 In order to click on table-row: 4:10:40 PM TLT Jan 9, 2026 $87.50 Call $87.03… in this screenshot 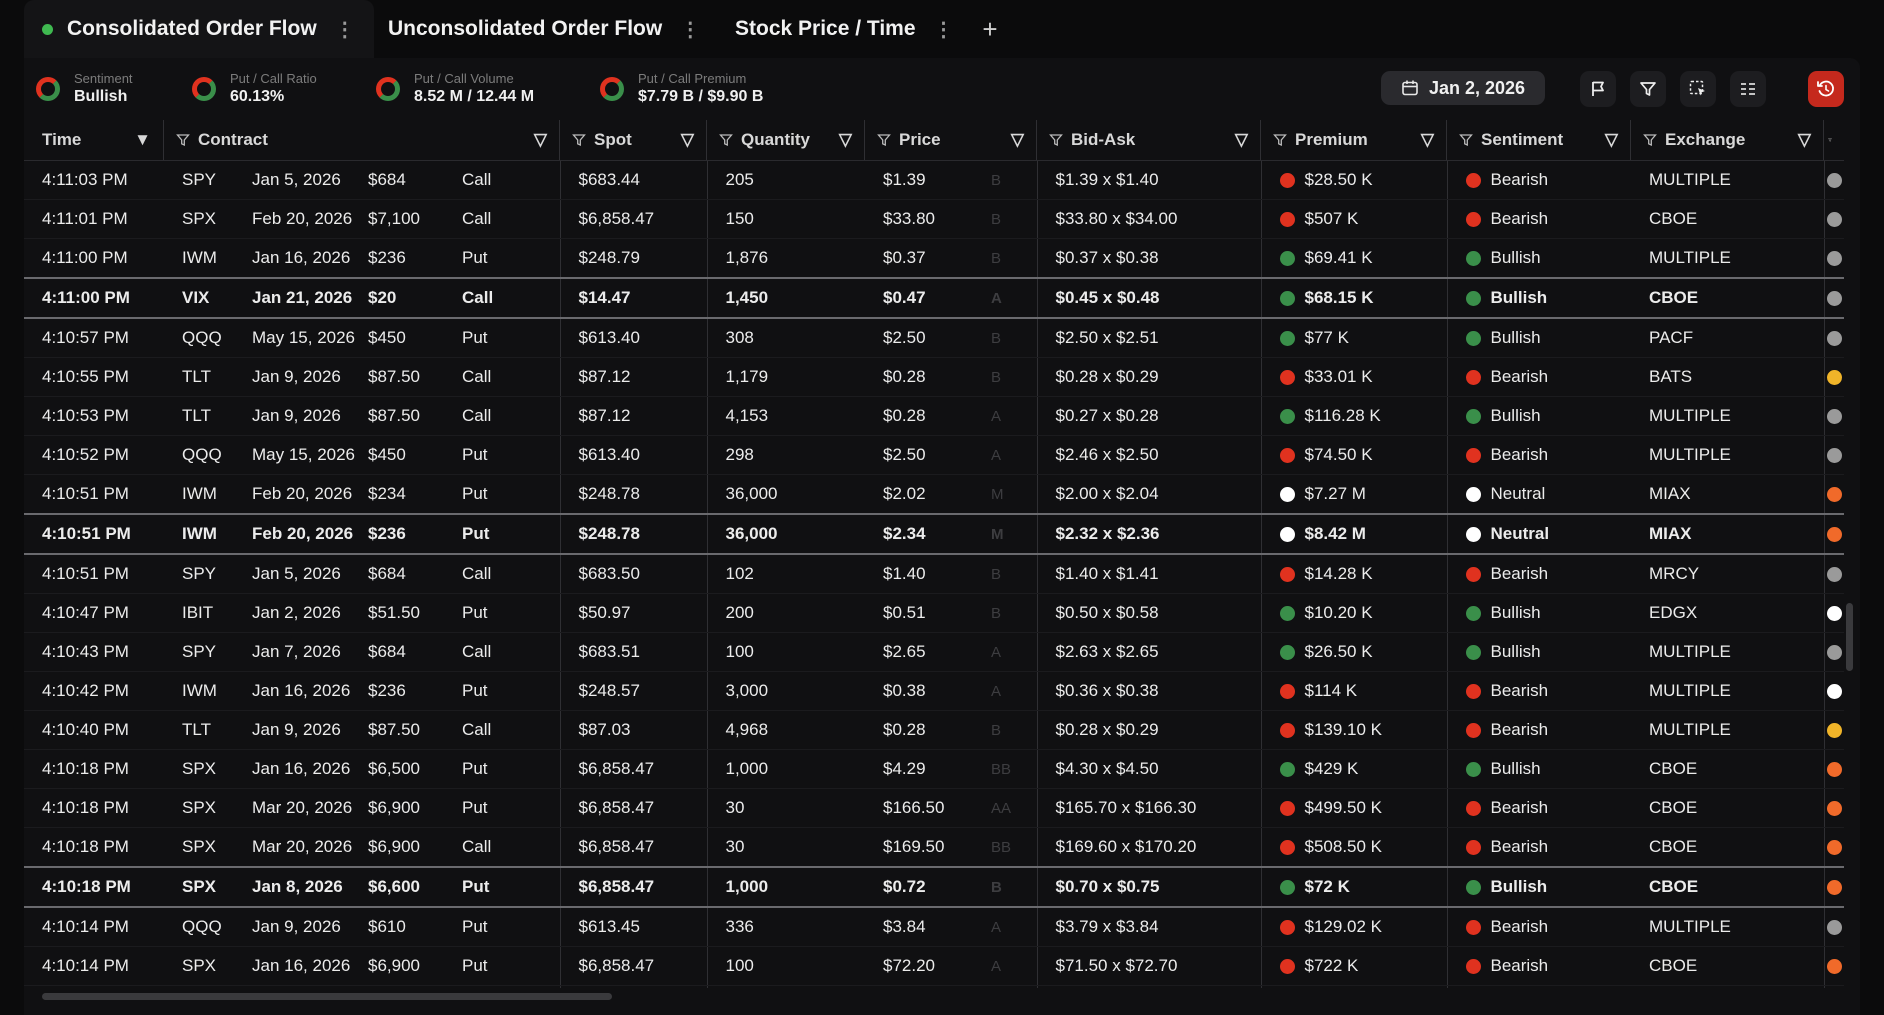, I will do `click(934, 730)`.